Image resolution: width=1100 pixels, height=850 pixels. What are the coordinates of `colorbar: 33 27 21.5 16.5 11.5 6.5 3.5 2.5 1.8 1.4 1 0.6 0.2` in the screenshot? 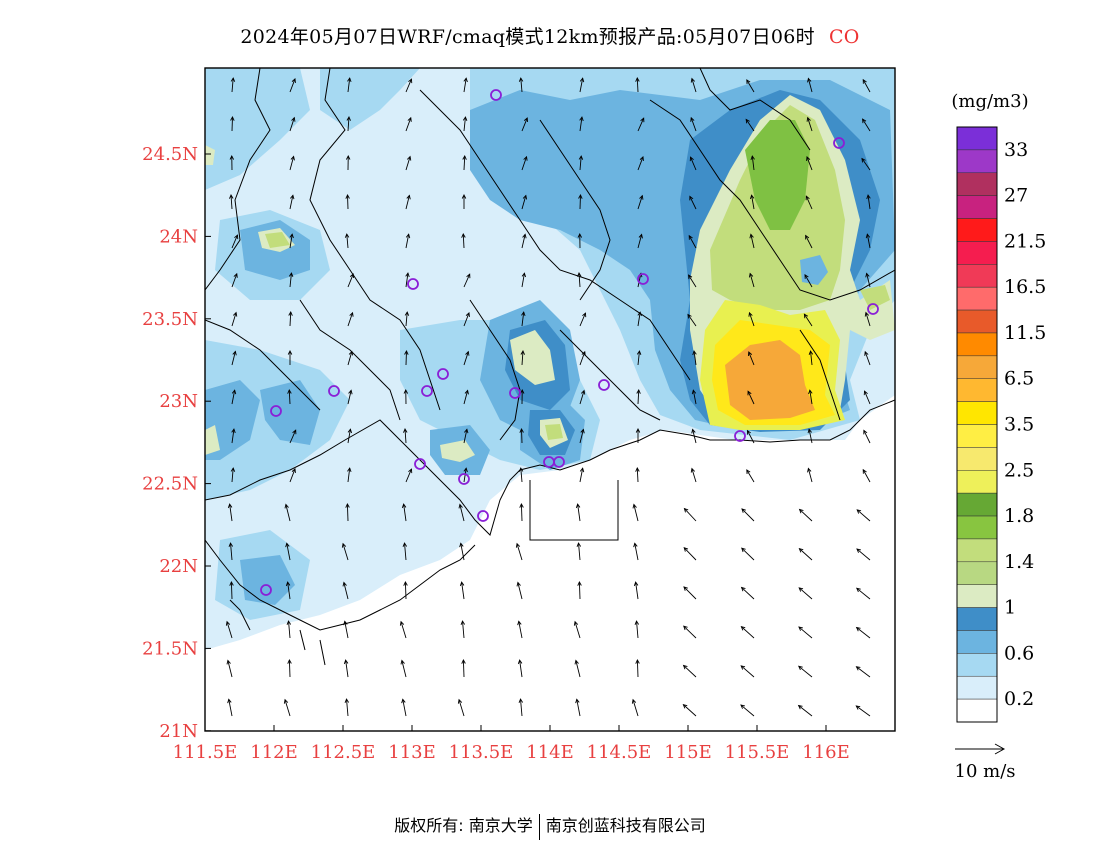 It's located at (1001, 424).